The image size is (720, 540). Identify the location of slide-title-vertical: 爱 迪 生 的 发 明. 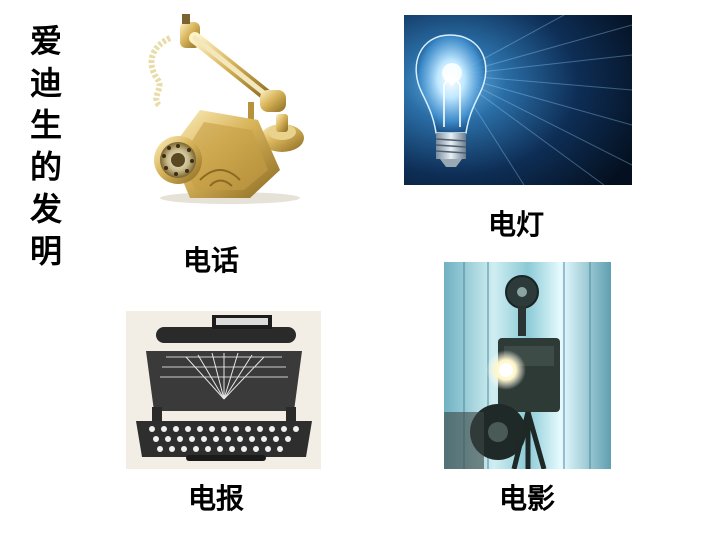
(46, 146).